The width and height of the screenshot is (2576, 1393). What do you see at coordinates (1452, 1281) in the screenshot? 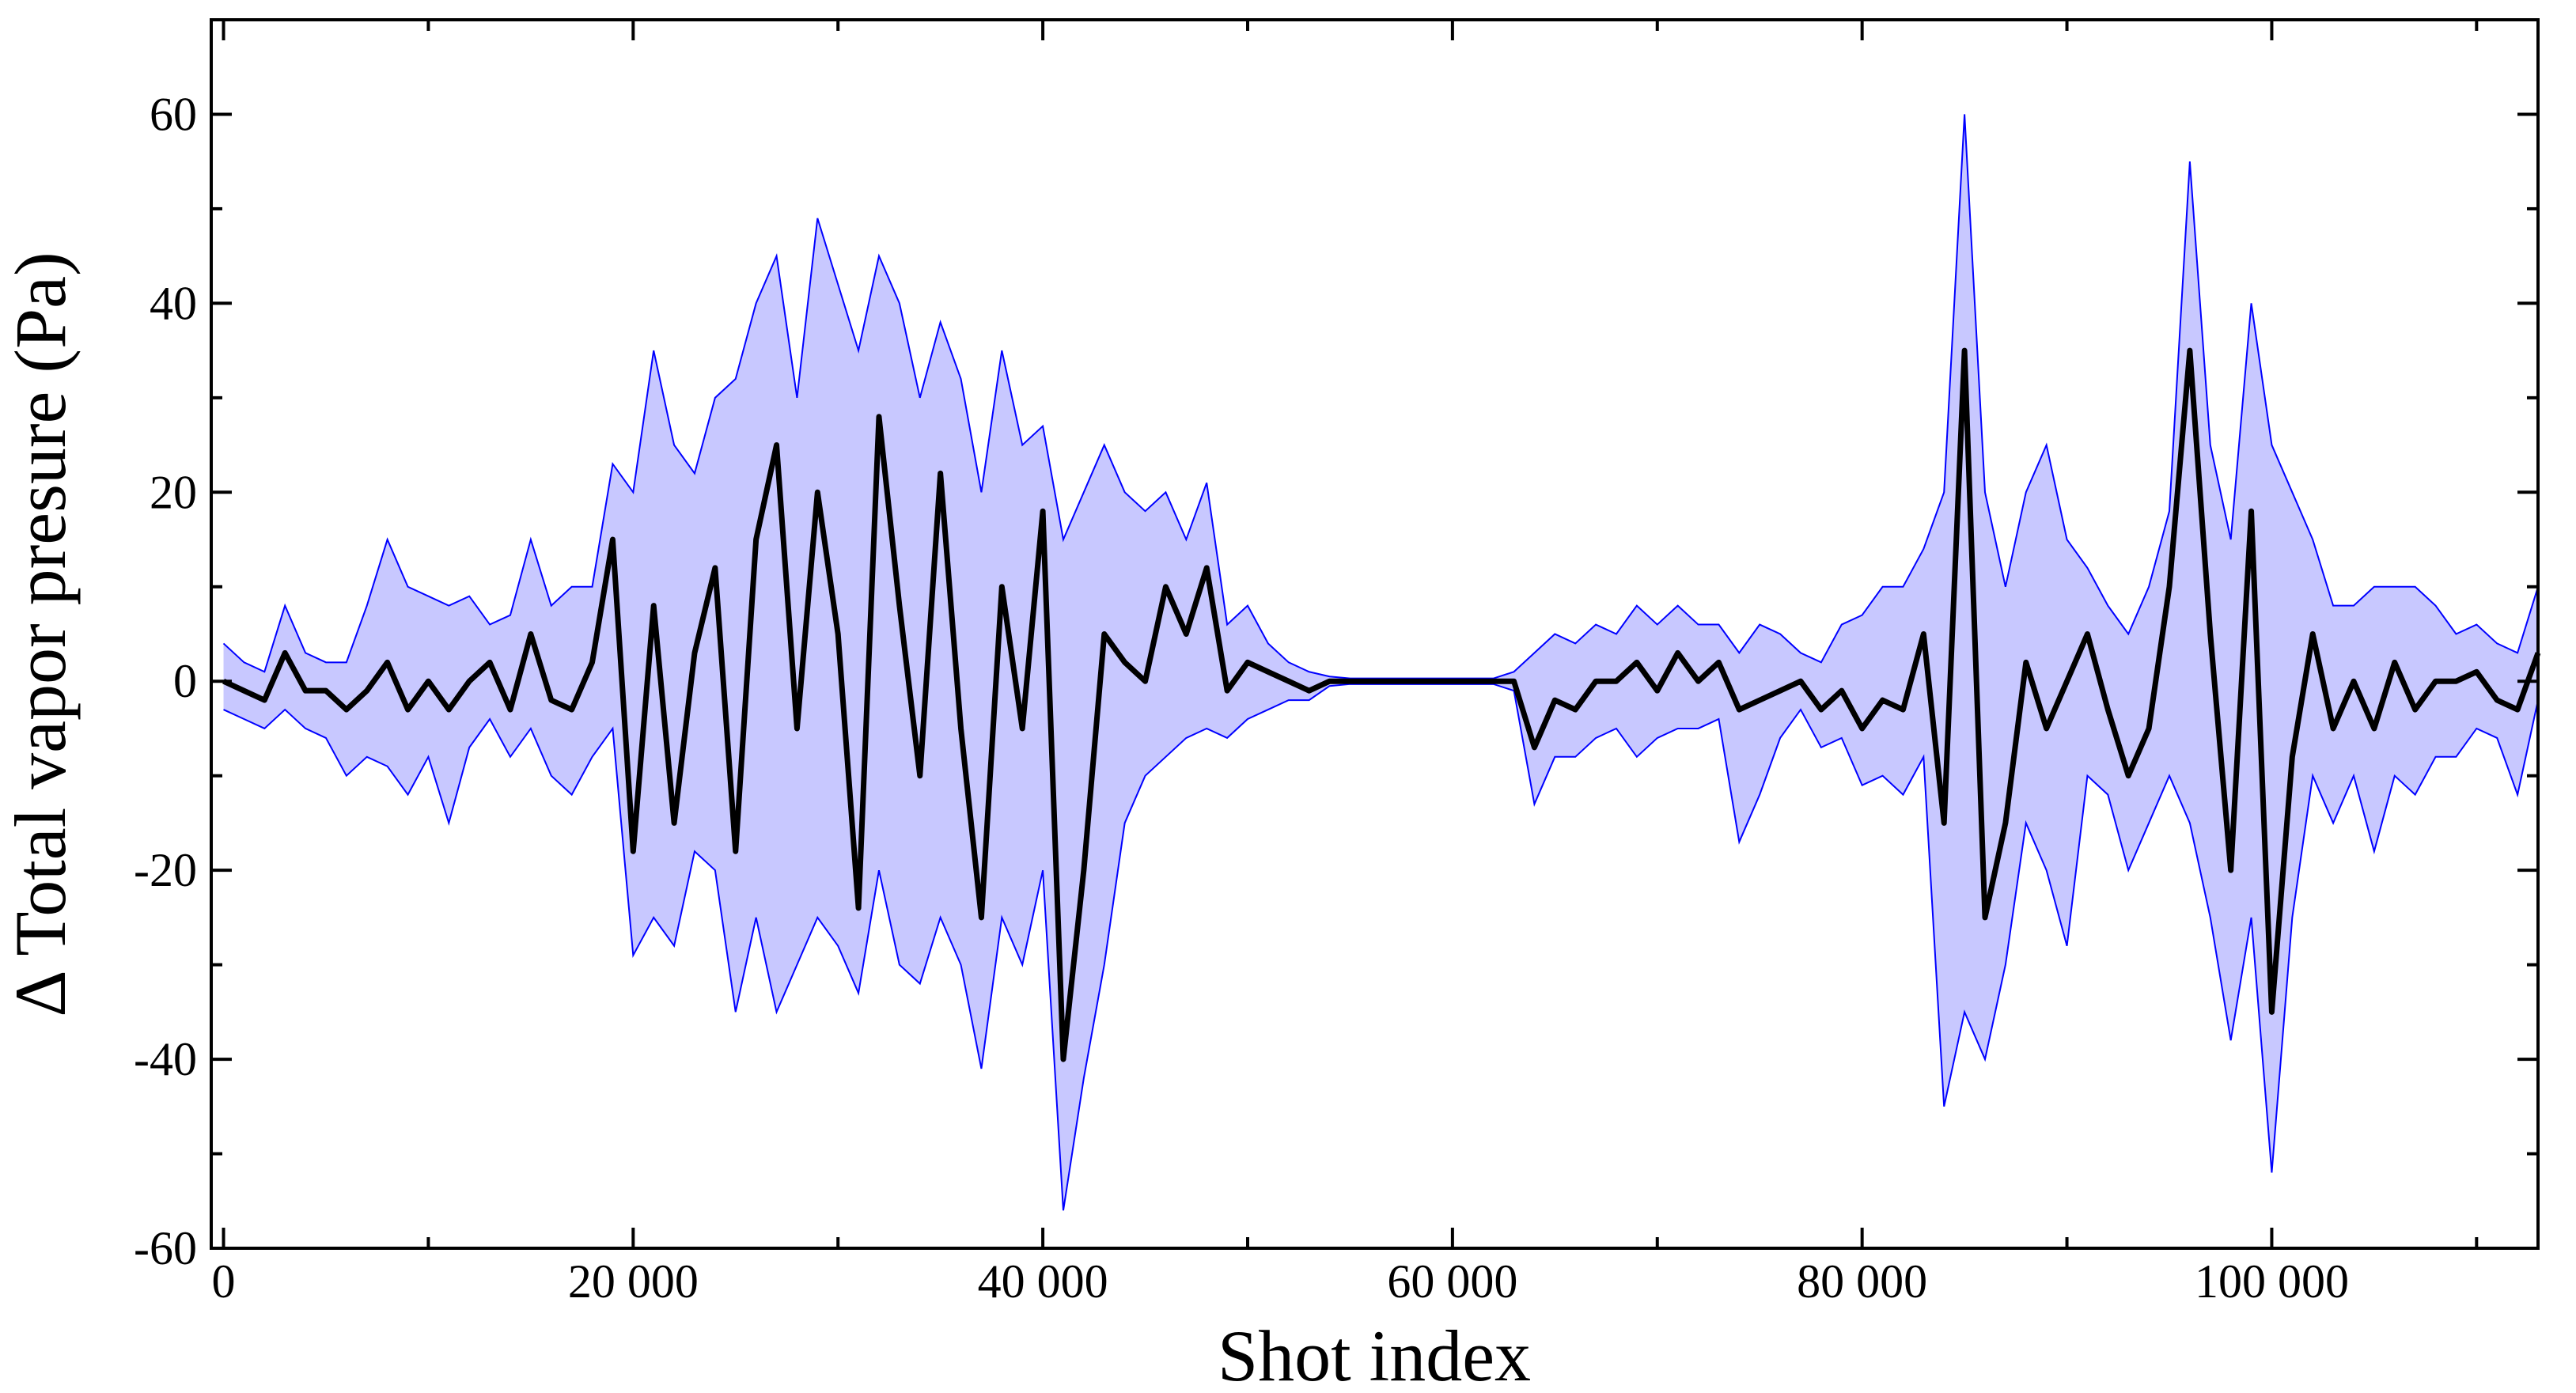
I see `x-tick-label: 60 000` at bounding box center [1452, 1281].